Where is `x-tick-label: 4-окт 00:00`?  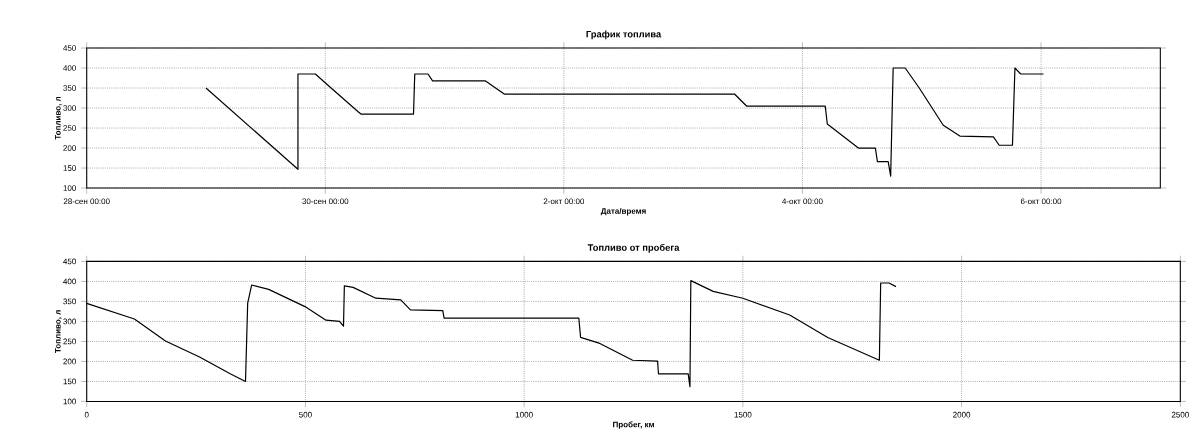 x-tick-label: 4-окт 00:00 is located at coordinates (802, 201).